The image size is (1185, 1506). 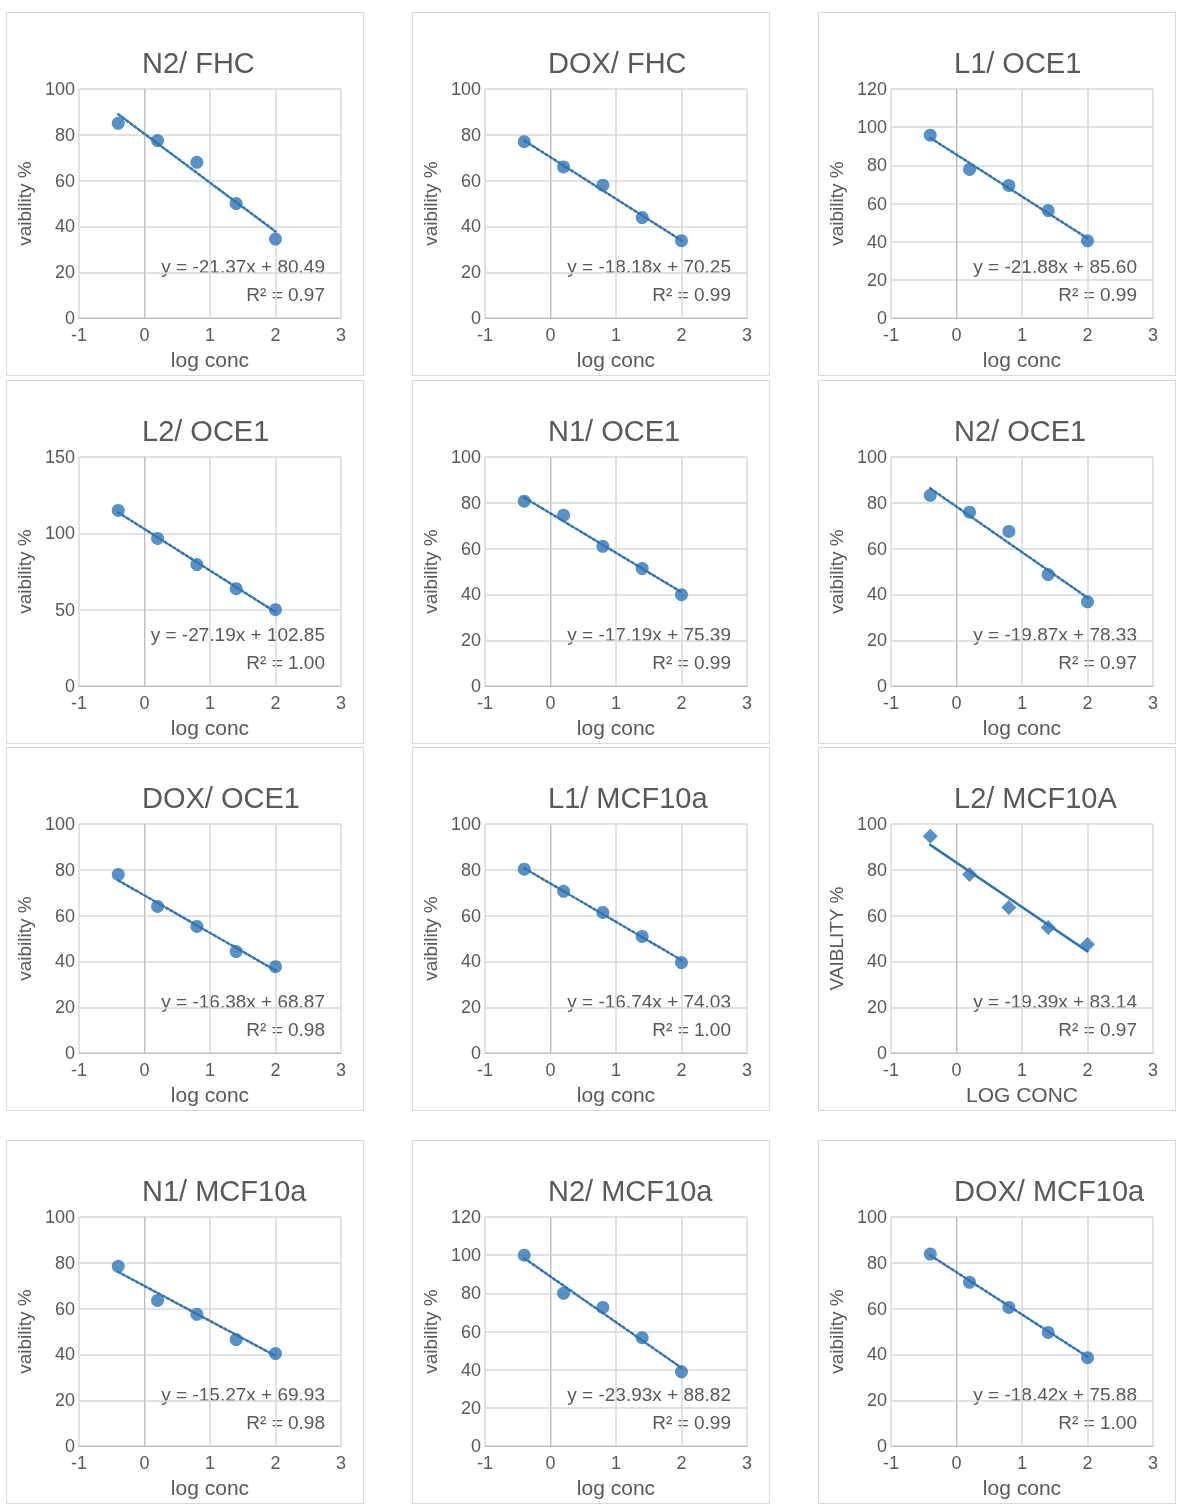 What do you see at coordinates (1098, 1422) in the screenshot?
I see `annotation: R² = 1.00` at bounding box center [1098, 1422].